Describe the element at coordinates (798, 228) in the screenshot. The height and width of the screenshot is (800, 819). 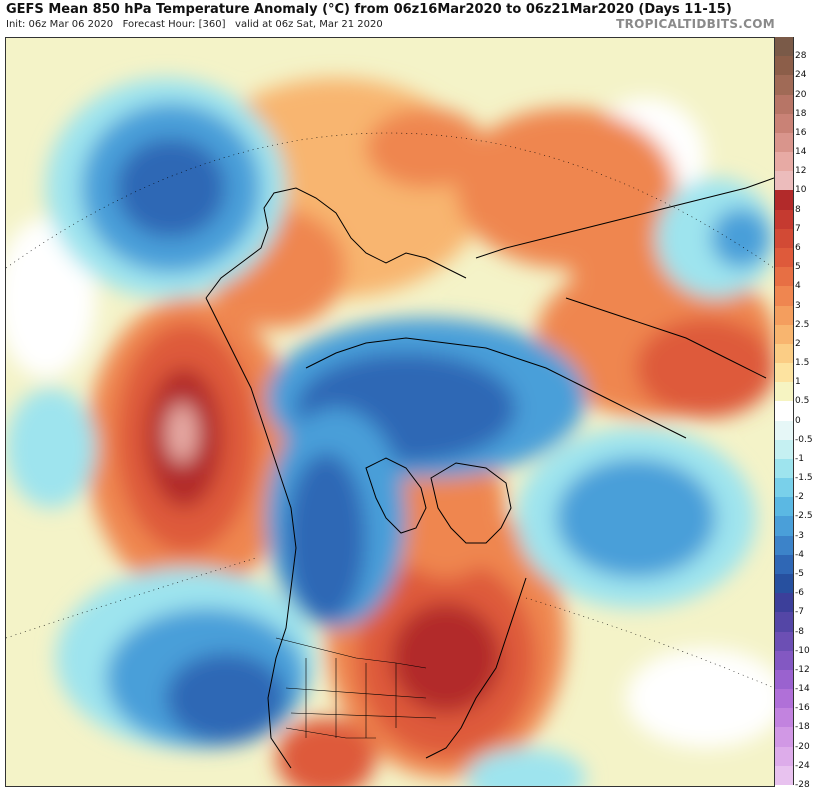
I see `color-scale-label: 7` at that location.